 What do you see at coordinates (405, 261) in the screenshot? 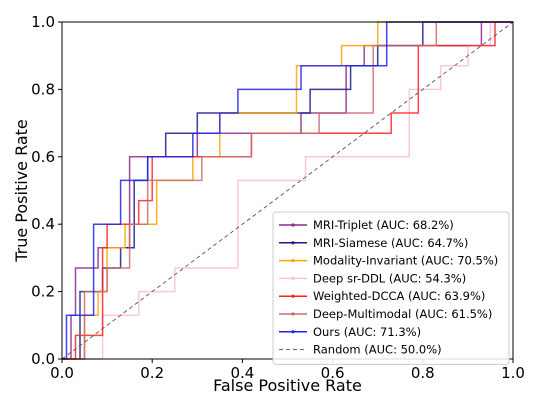
I see `legend-label: Modality-Invariant (AUC: 70.5%)` at bounding box center [405, 261].